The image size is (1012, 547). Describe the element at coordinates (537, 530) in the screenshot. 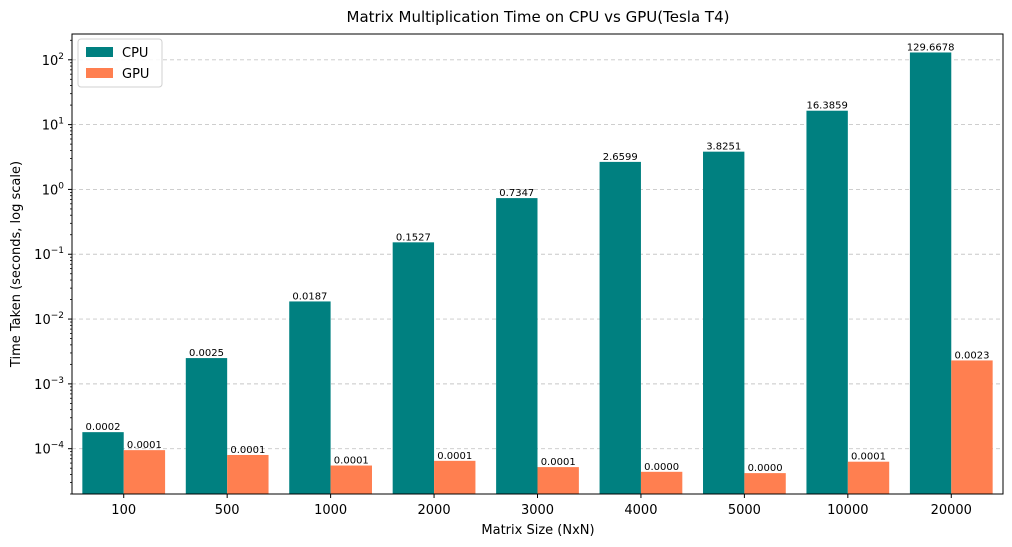

I see `x-axis-title: Matrix Size (NxN)` at that location.